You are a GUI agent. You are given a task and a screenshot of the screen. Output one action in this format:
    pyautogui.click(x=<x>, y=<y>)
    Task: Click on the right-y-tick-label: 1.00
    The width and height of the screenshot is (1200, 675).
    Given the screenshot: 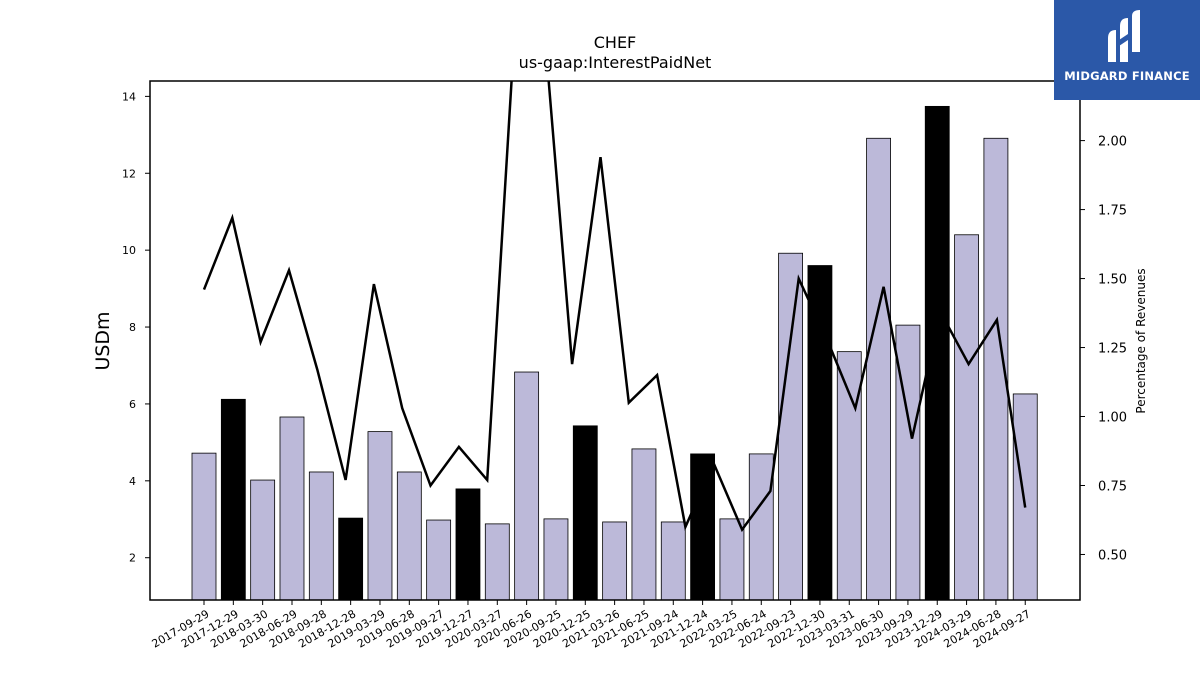 What is the action you would take?
    pyautogui.click(x=1112, y=418)
    